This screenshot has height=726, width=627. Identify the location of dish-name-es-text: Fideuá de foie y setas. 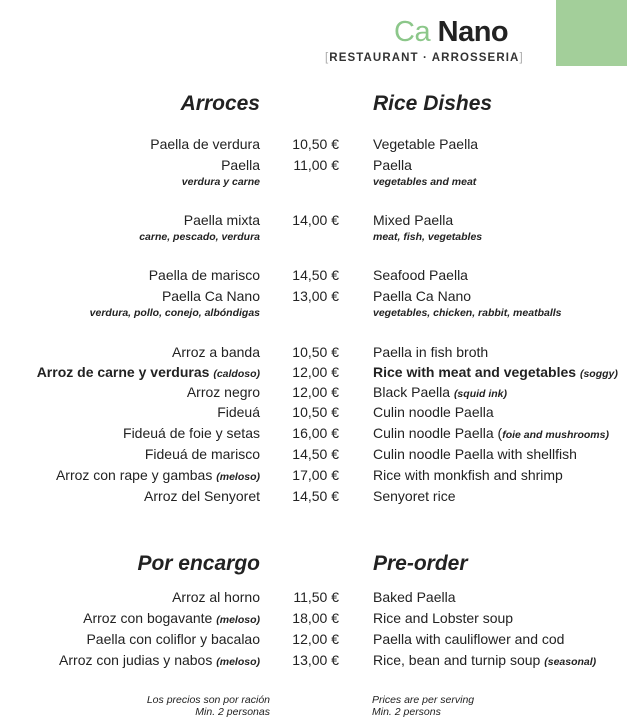
(191, 433).